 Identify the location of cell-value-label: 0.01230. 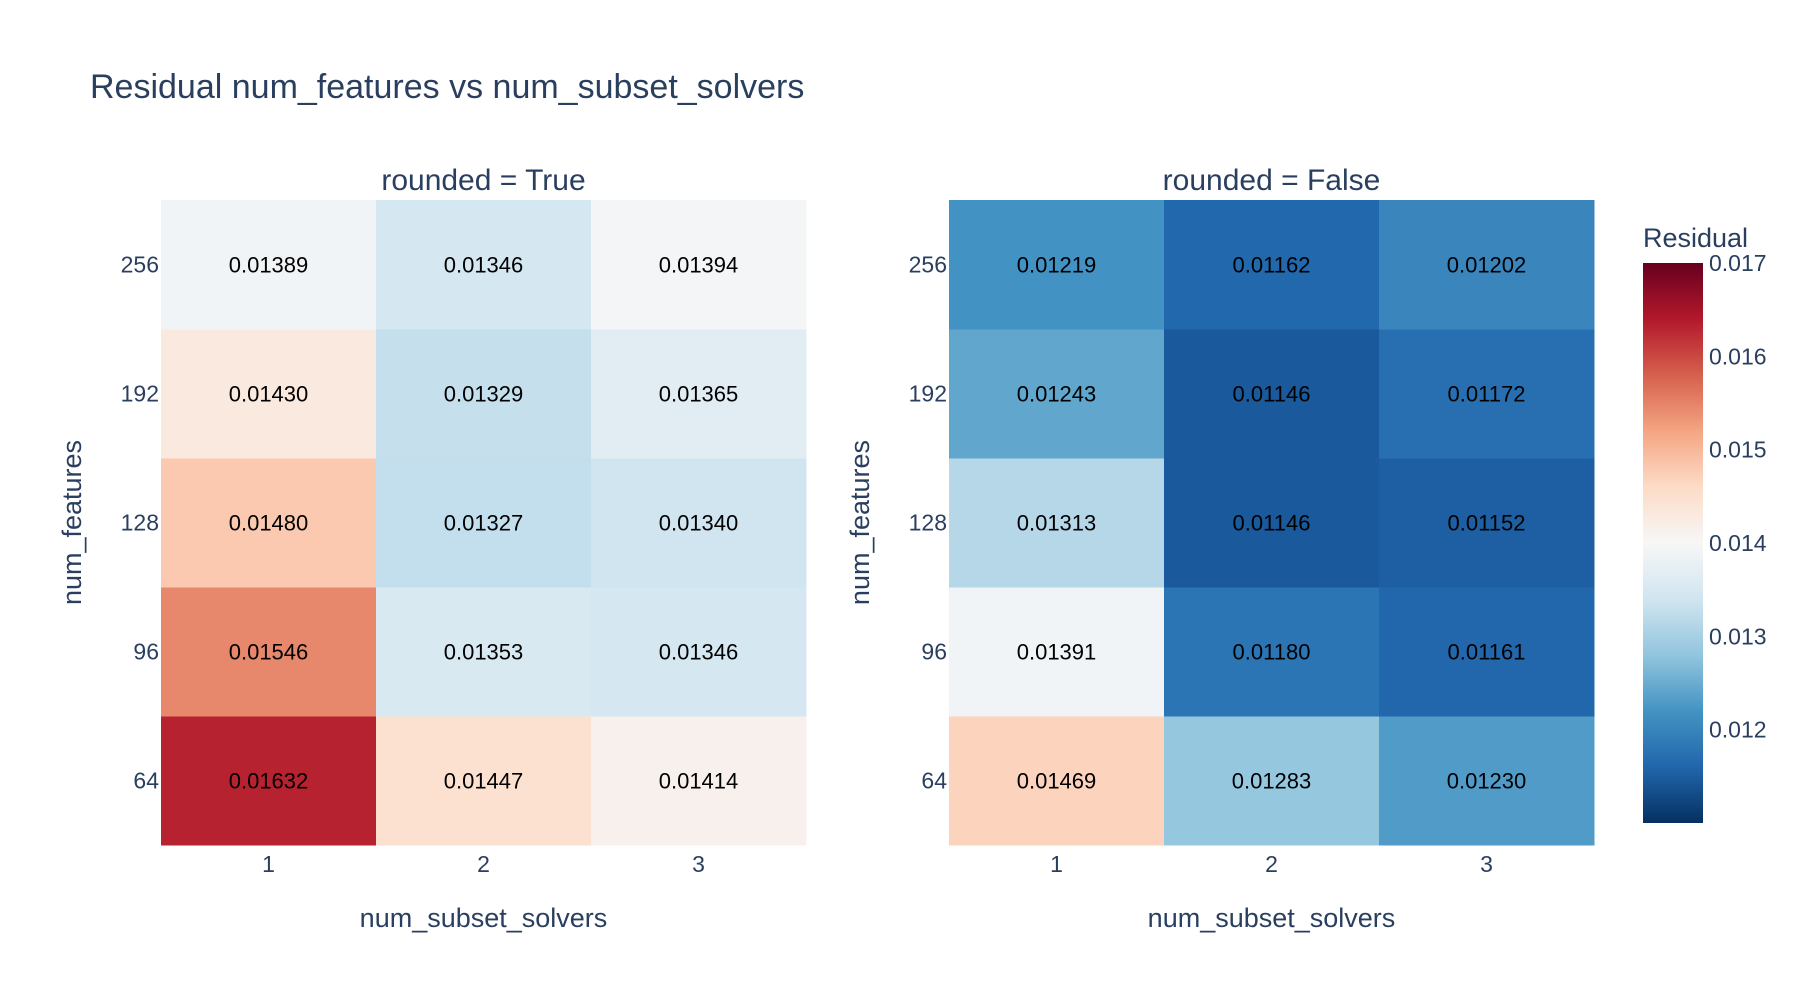
(1487, 781).